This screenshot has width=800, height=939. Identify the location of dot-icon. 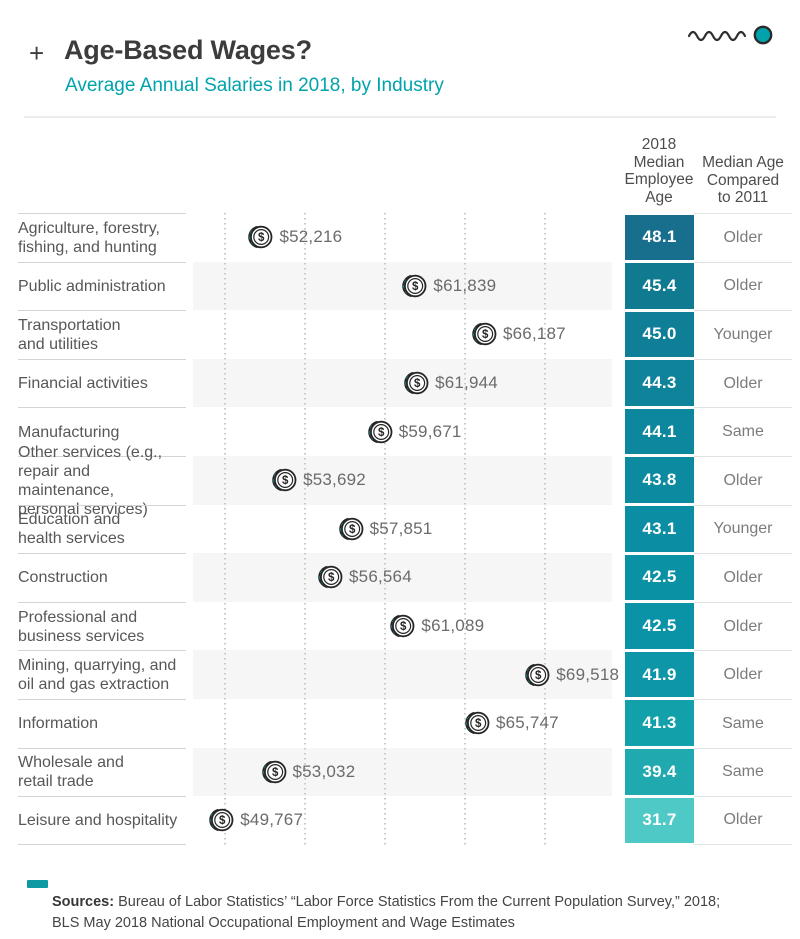
(763, 35).